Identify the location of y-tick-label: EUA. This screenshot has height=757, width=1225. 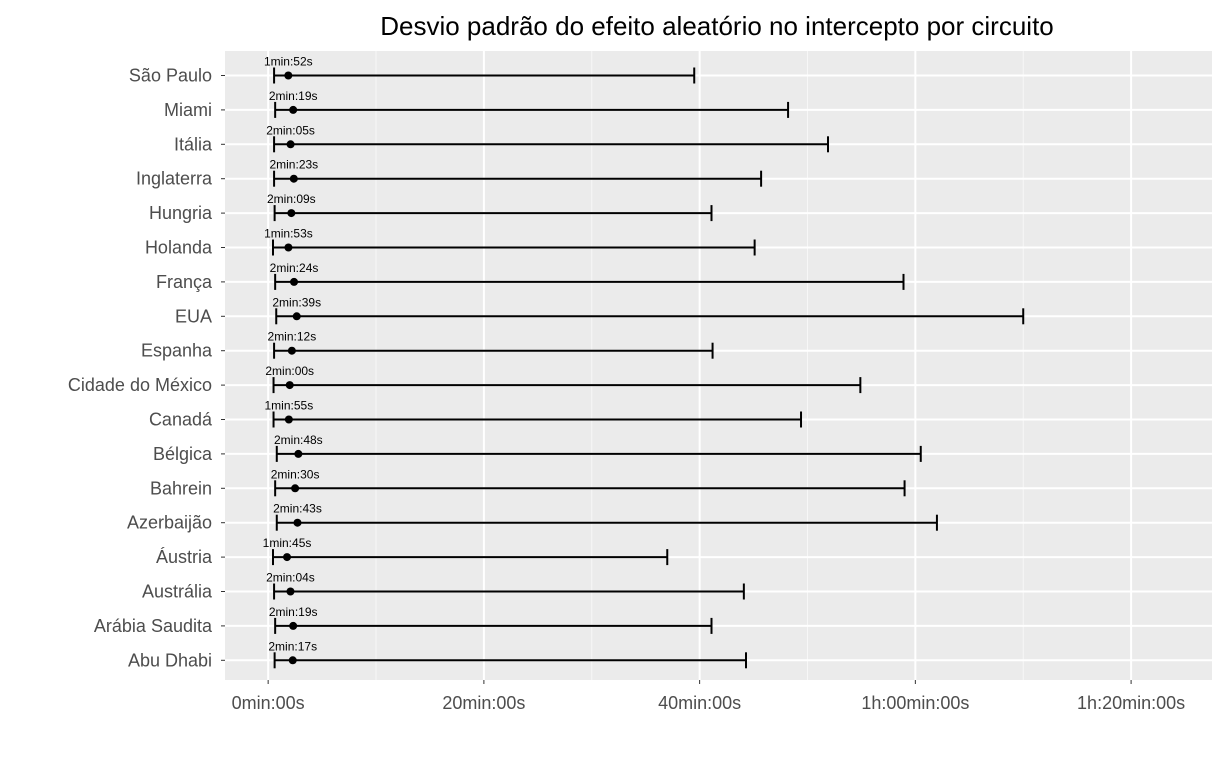
(193, 316).